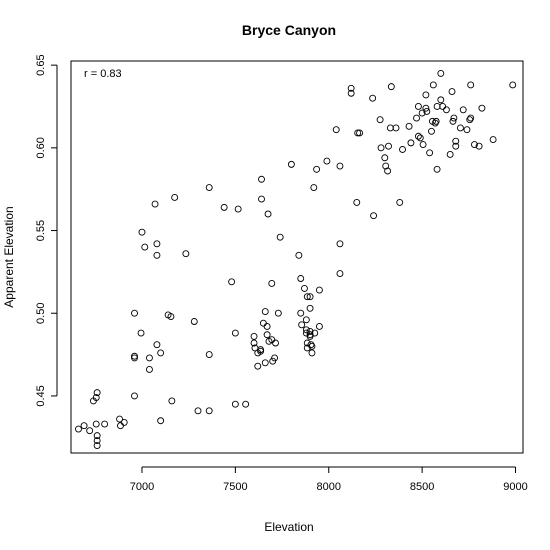 The image size is (550, 550). Describe the element at coordinates (422, 487) in the screenshot. I see `x-tick-label: 8500` at that location.